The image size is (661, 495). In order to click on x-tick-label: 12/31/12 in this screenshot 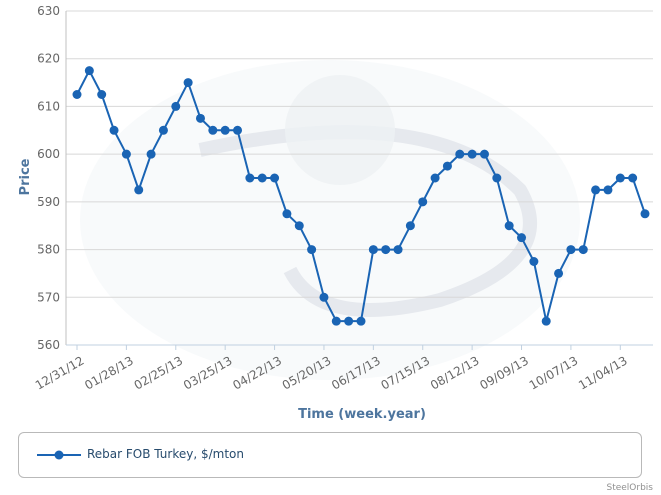, I will do `click(60, 372)`.